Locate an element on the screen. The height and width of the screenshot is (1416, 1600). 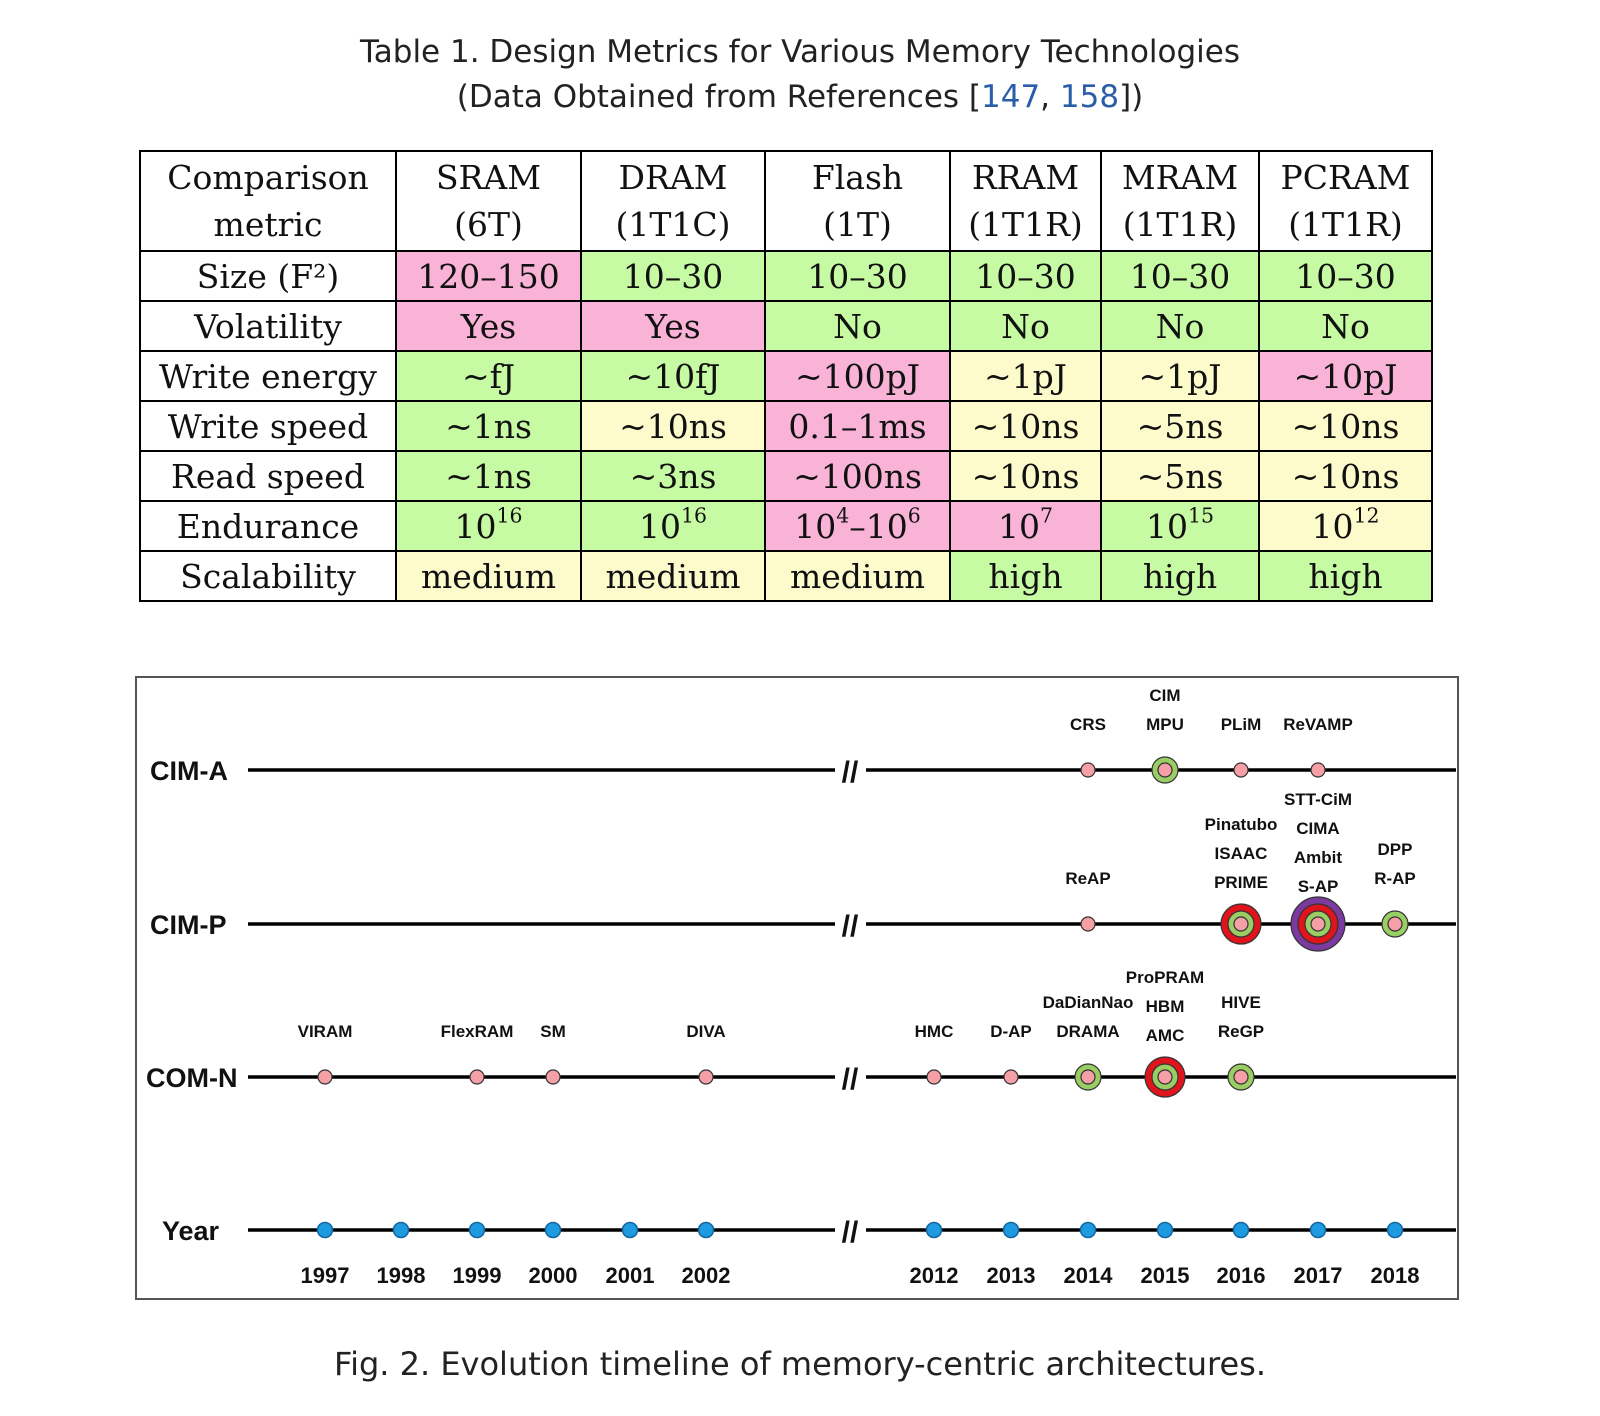
power-exponent: 6 is located at coordinates (914, 515).